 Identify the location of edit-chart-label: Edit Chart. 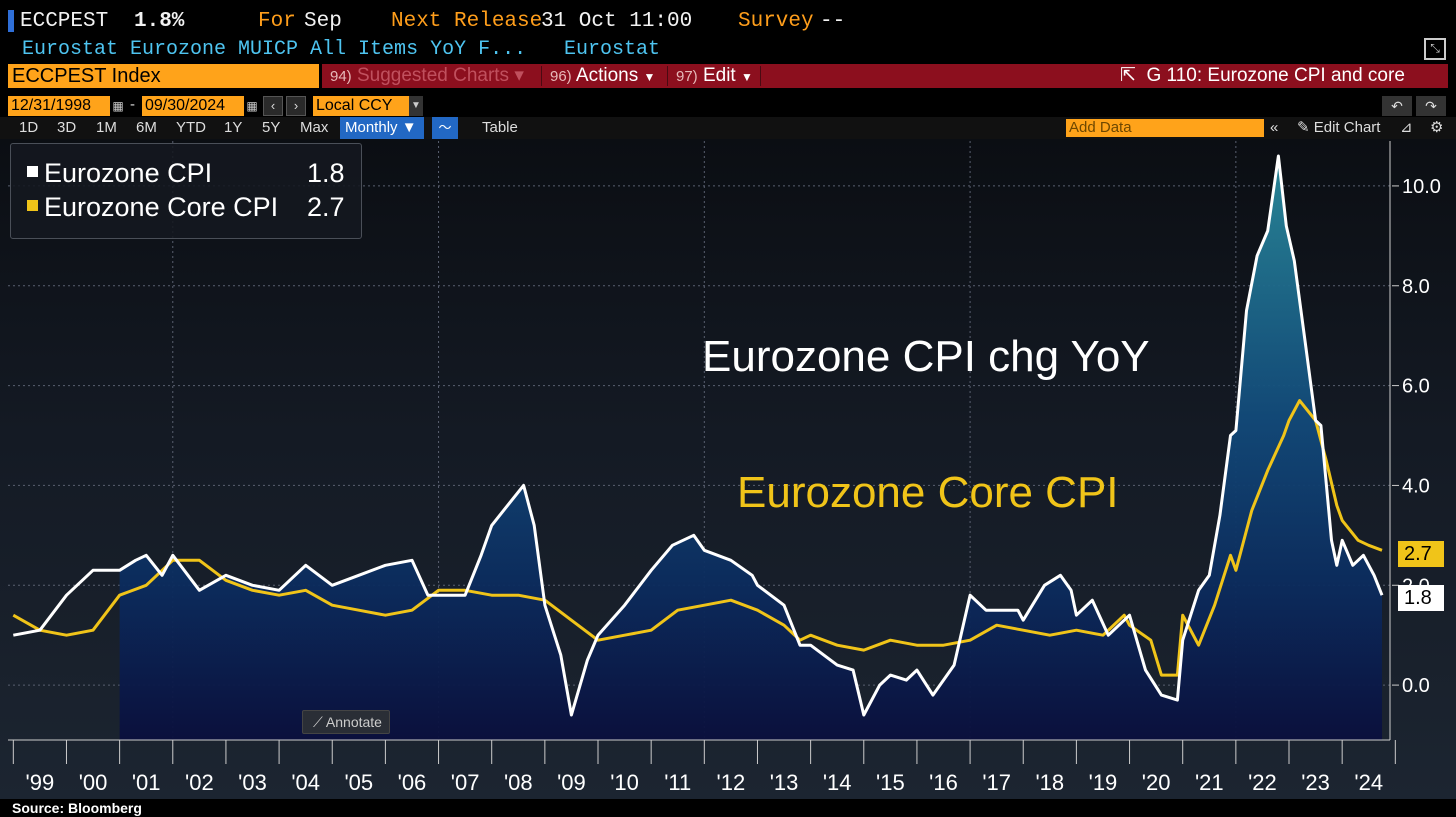
(1347, 127).